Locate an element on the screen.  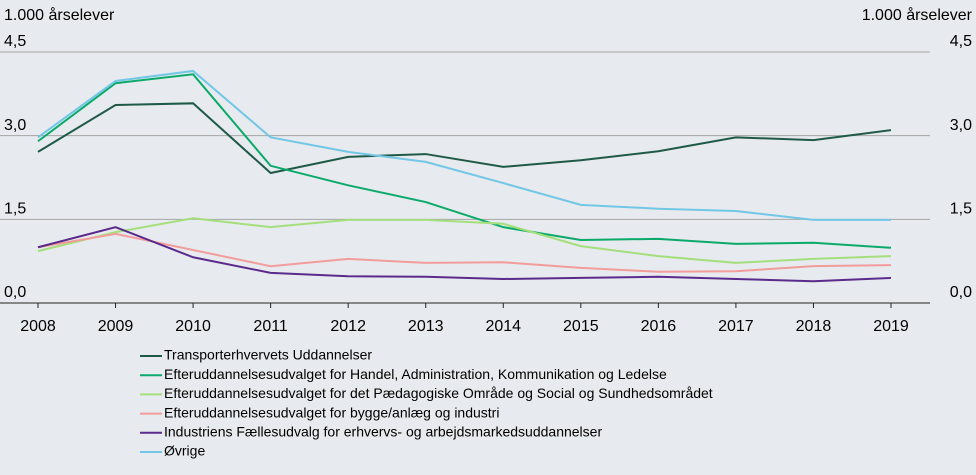
y2-tick-label: 1,5 is located at coordinates (961, 209).